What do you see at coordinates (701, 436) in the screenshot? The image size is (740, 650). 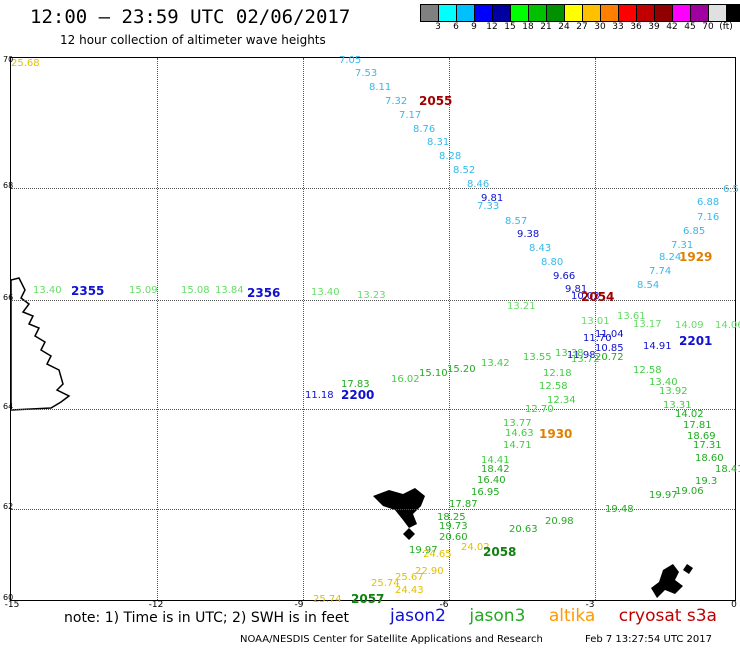 I see `wave-height-label: 18.69` at bounding box center [701, 436].